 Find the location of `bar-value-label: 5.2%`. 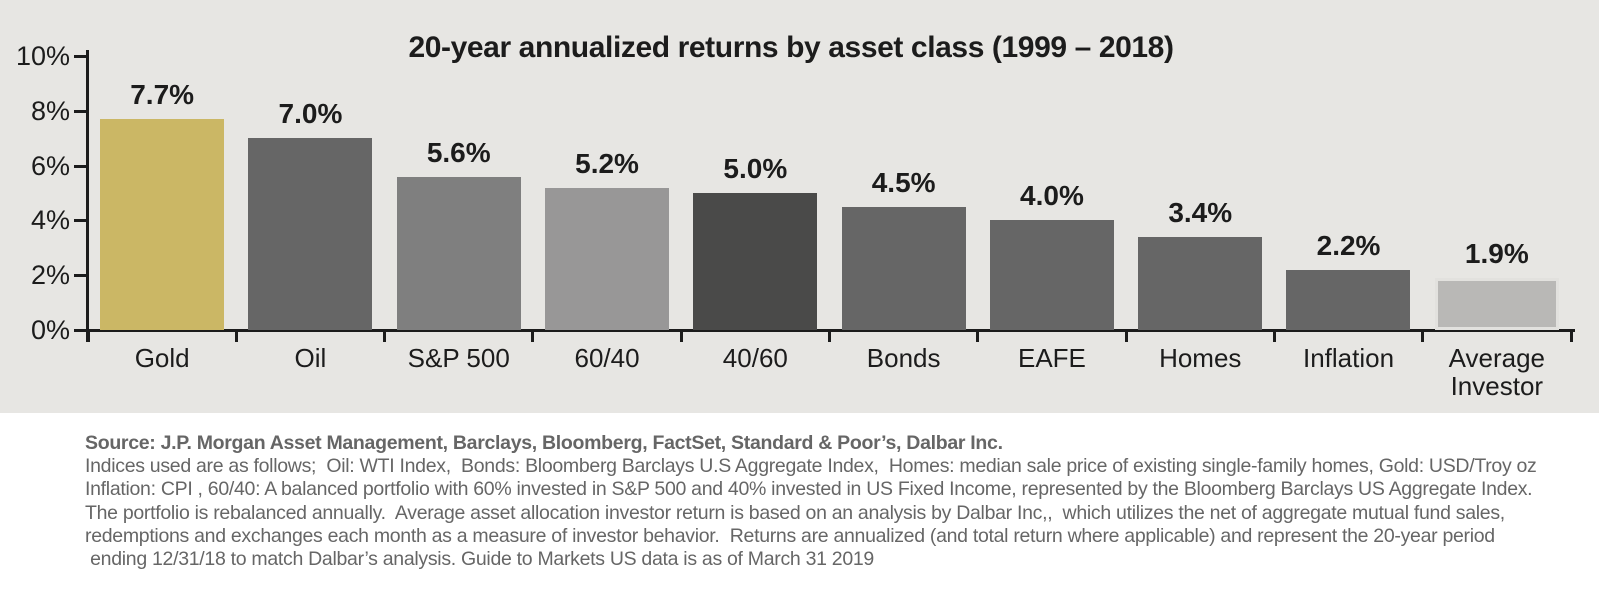

bar-value-label: 5.2% is located at coordinates (607, 163).